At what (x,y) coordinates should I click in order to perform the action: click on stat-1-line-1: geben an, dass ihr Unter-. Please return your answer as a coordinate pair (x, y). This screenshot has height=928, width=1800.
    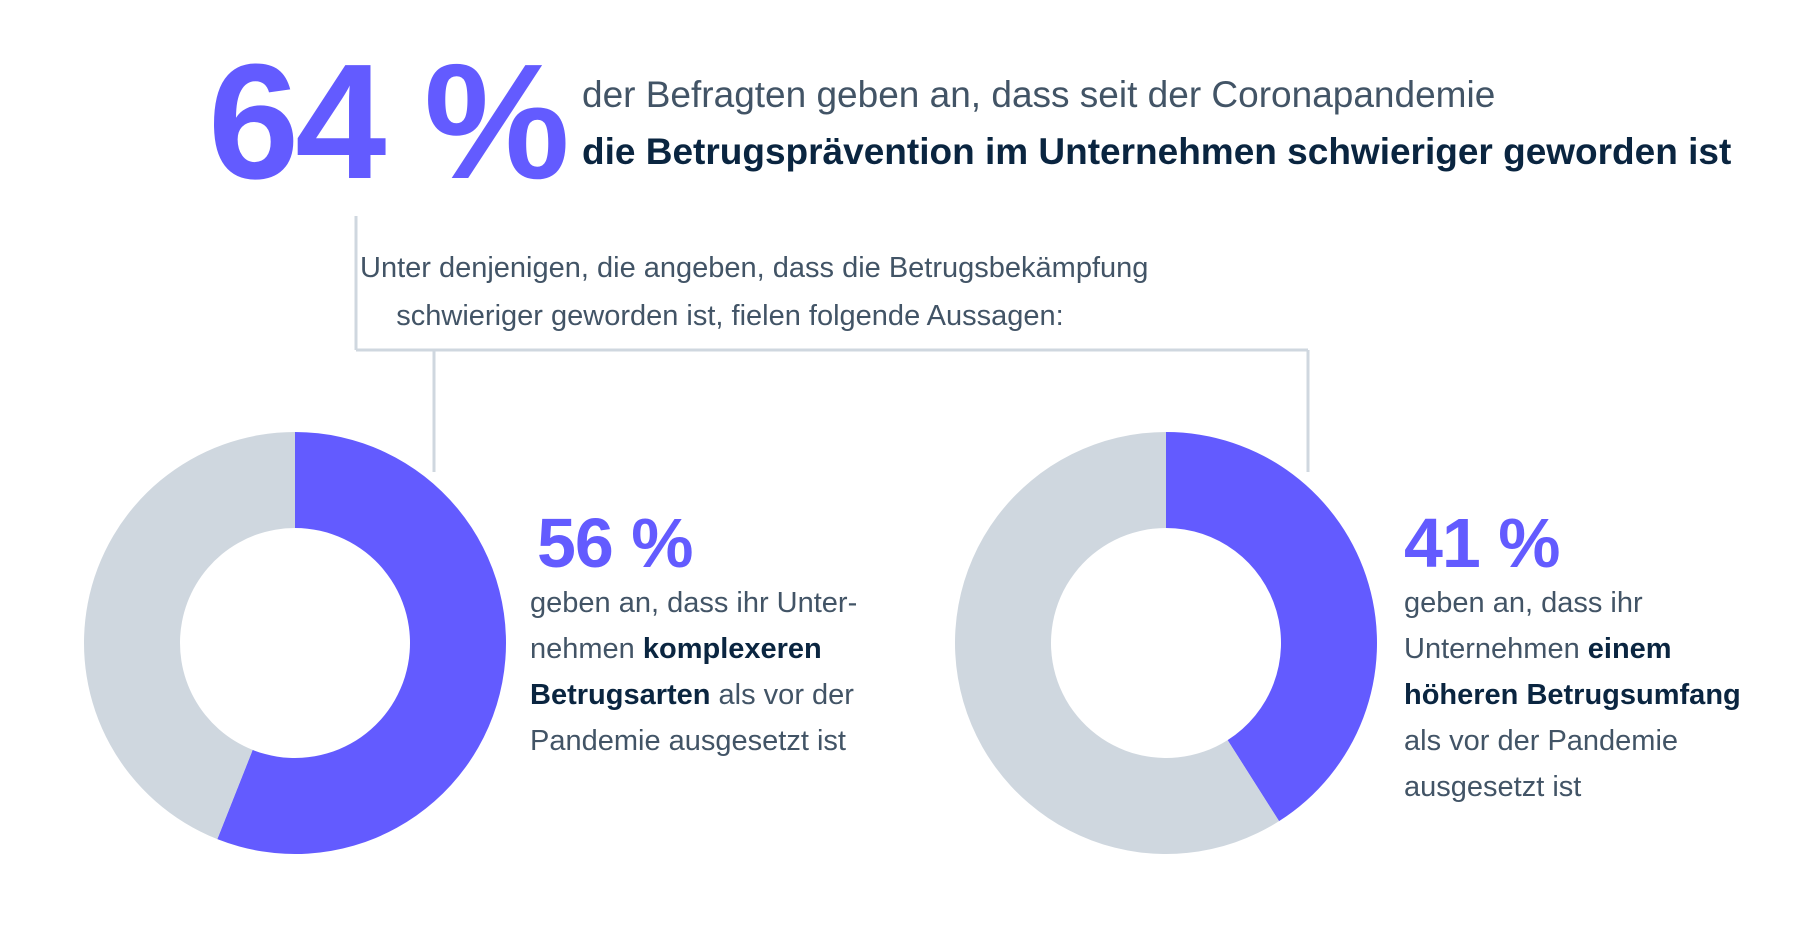
    Looking at the image, I should click on (694, 603).